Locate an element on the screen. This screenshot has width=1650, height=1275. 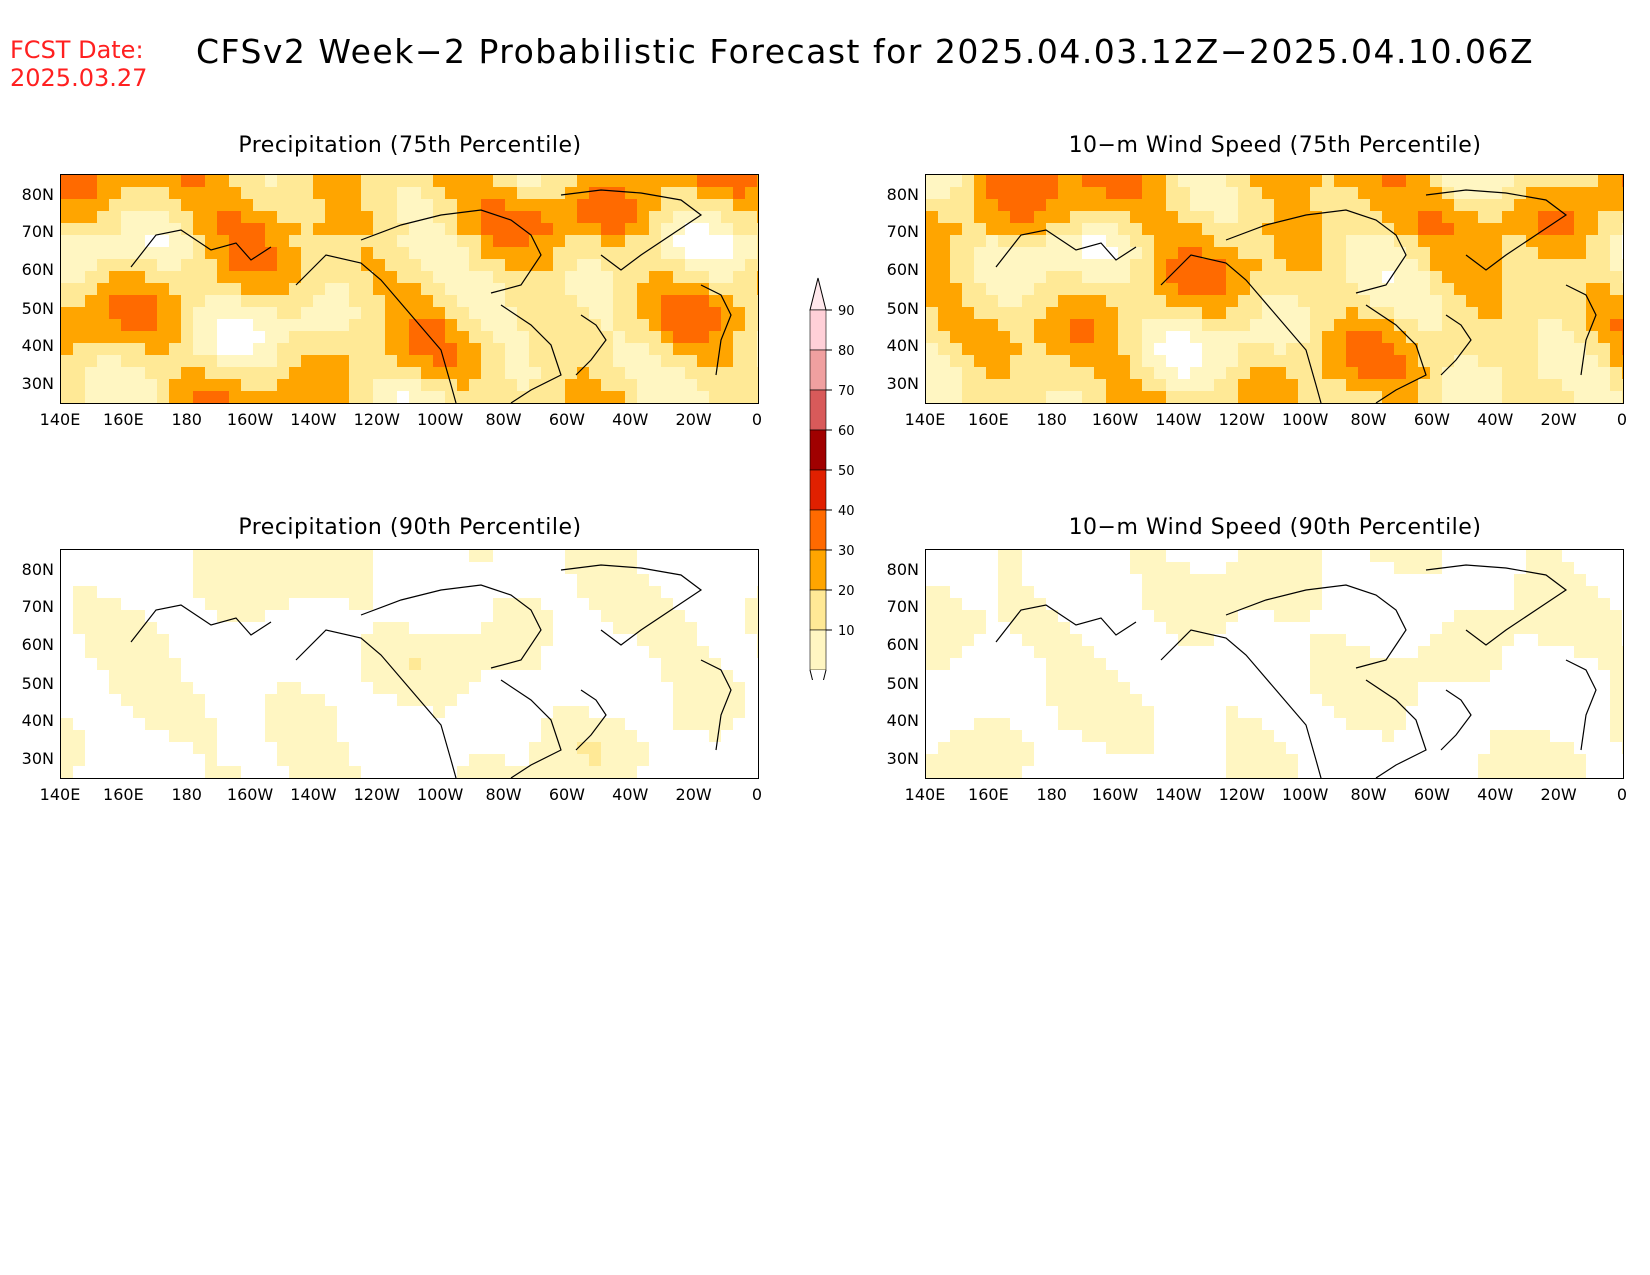
lon-tick-label: 40W is located at coordinates (630, 794).